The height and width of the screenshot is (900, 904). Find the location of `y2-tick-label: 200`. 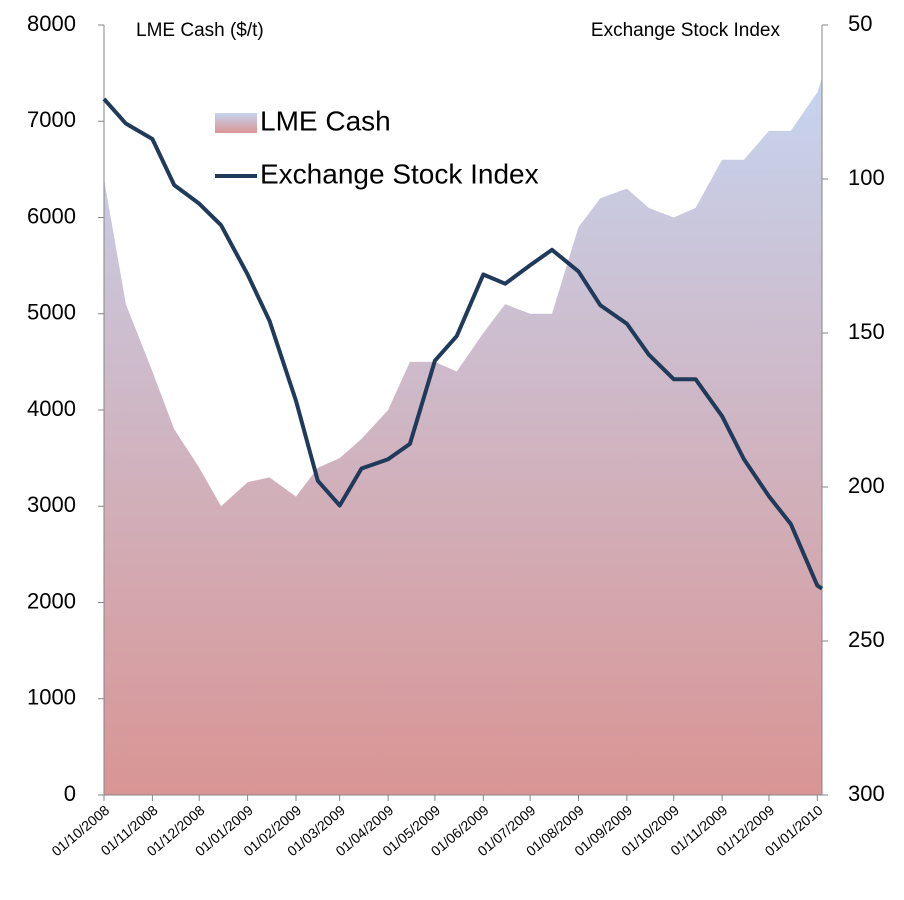

y2-tick-label: 200 is located at coordinates (866, 485).